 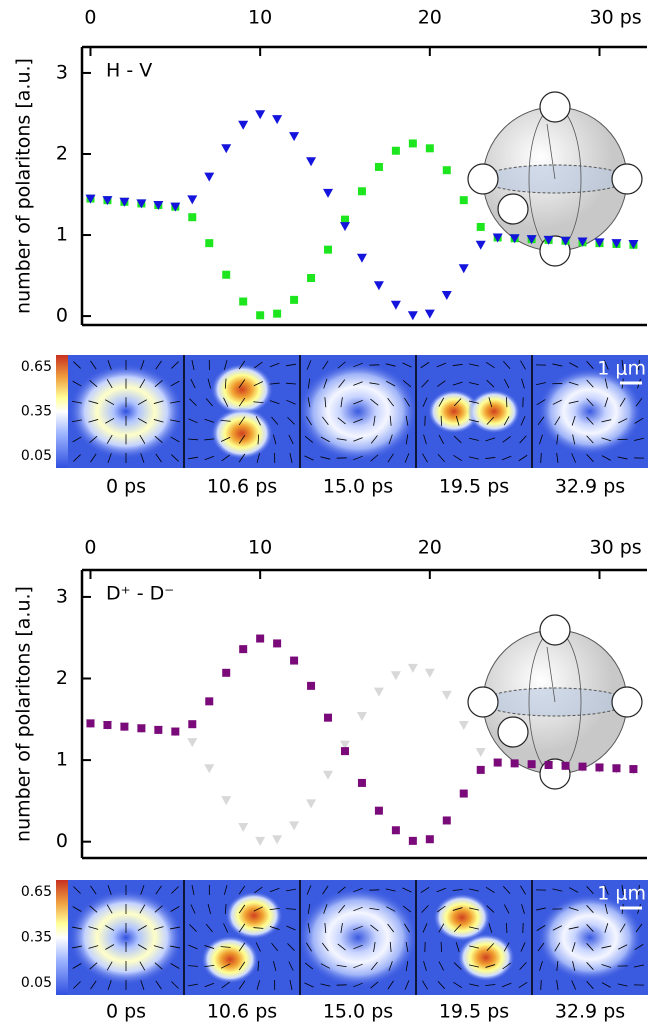 What do you see at coordinates (430, 548) in the screenshot?
I see `x-tick-label: 20` at bounding box center [430, 548].